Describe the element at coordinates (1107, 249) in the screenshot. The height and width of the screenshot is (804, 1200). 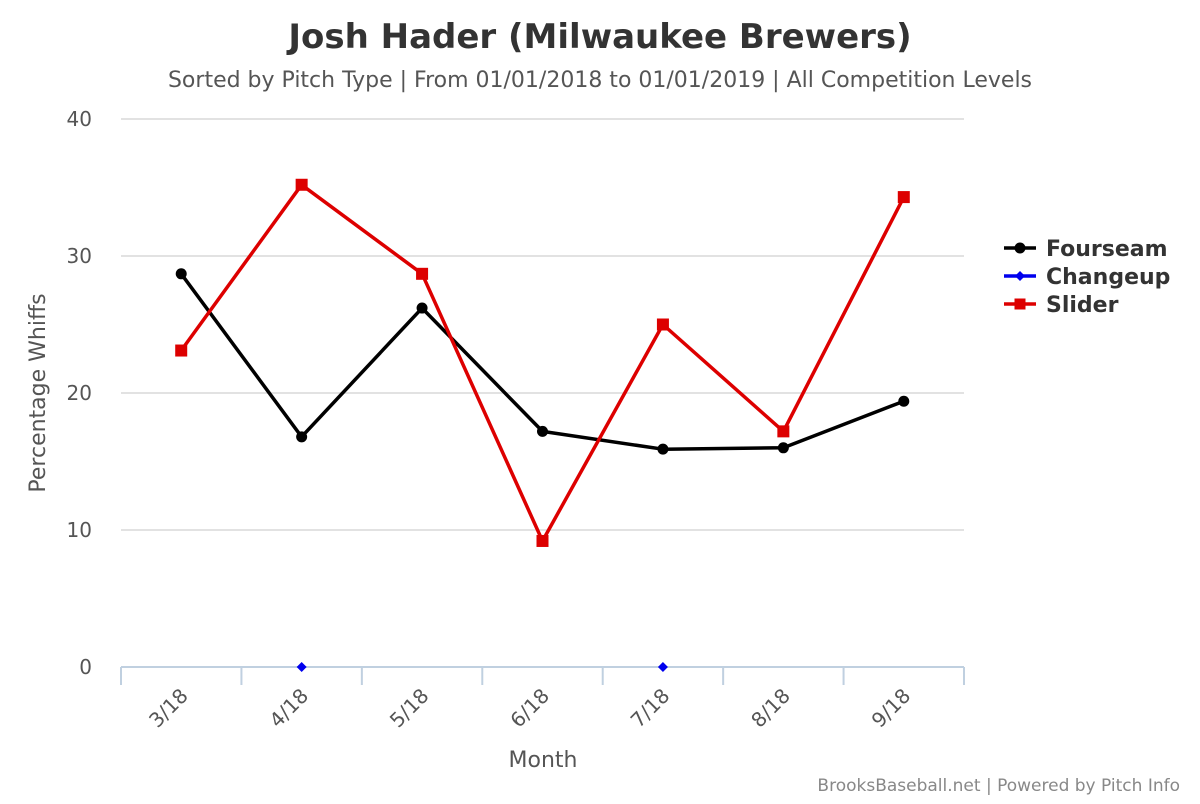
I see `legend-label-fourseam: Fourseam` at that location.